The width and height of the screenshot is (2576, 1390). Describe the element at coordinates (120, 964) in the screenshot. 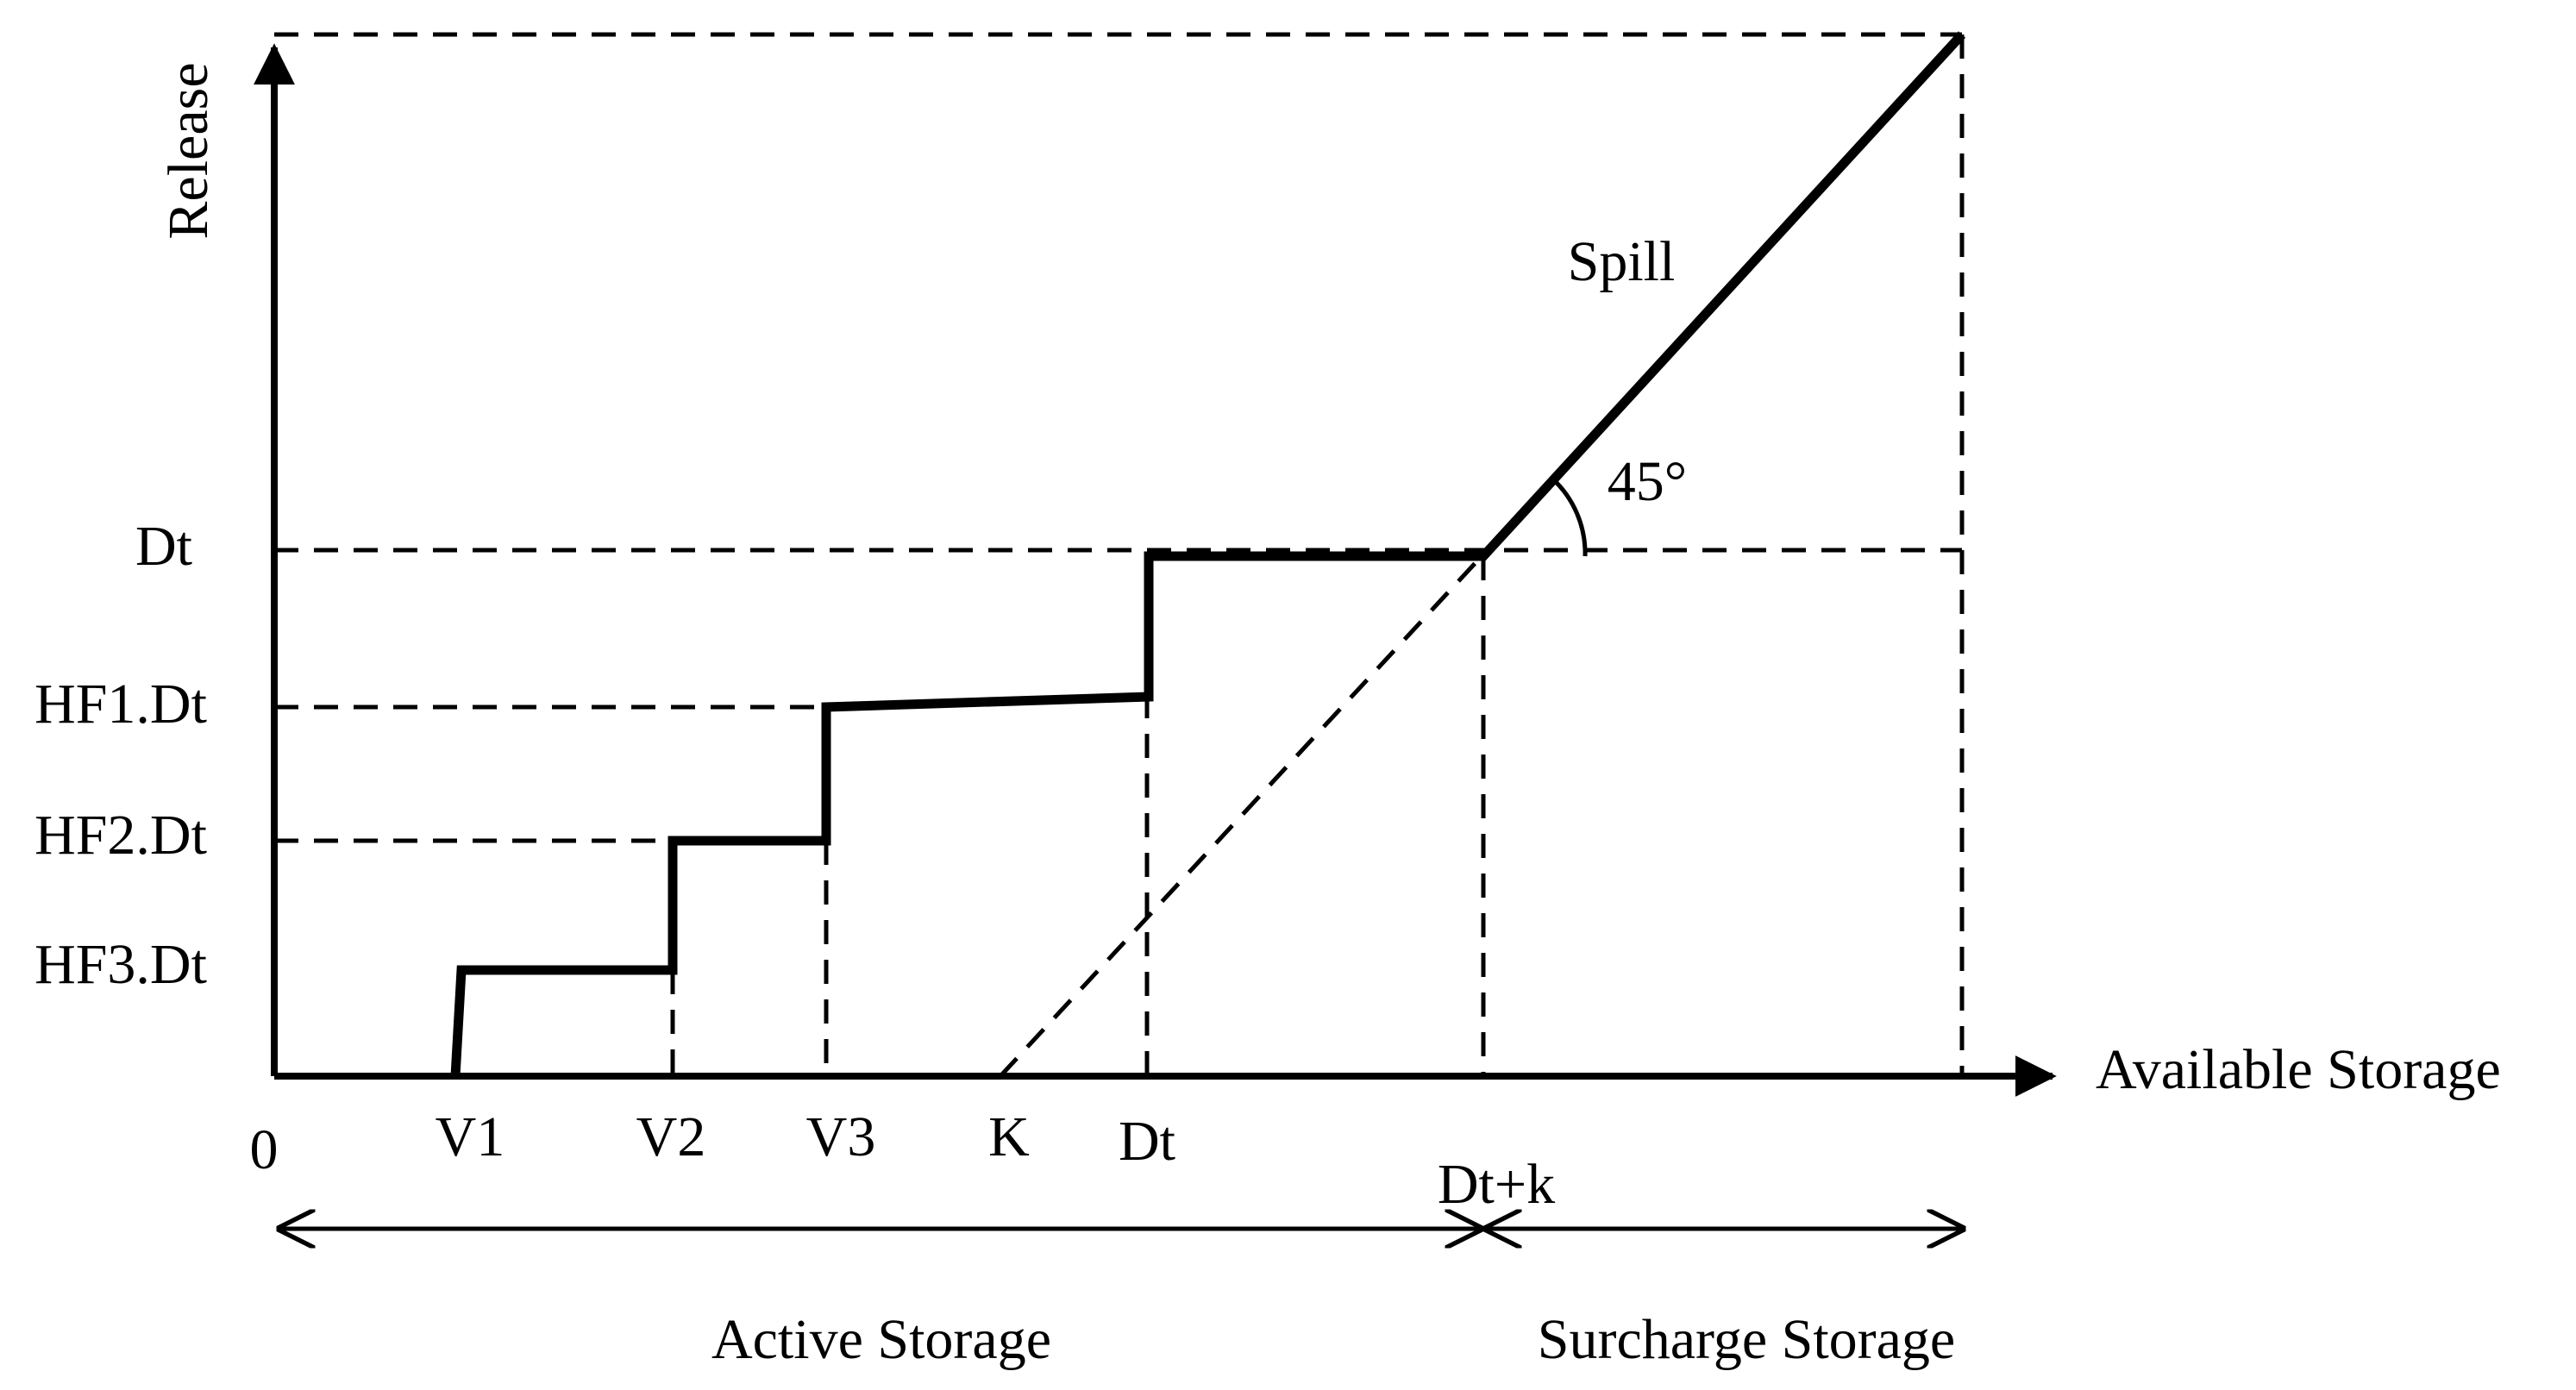

I see `y-label-hf3: HF3.Dt` at that location.